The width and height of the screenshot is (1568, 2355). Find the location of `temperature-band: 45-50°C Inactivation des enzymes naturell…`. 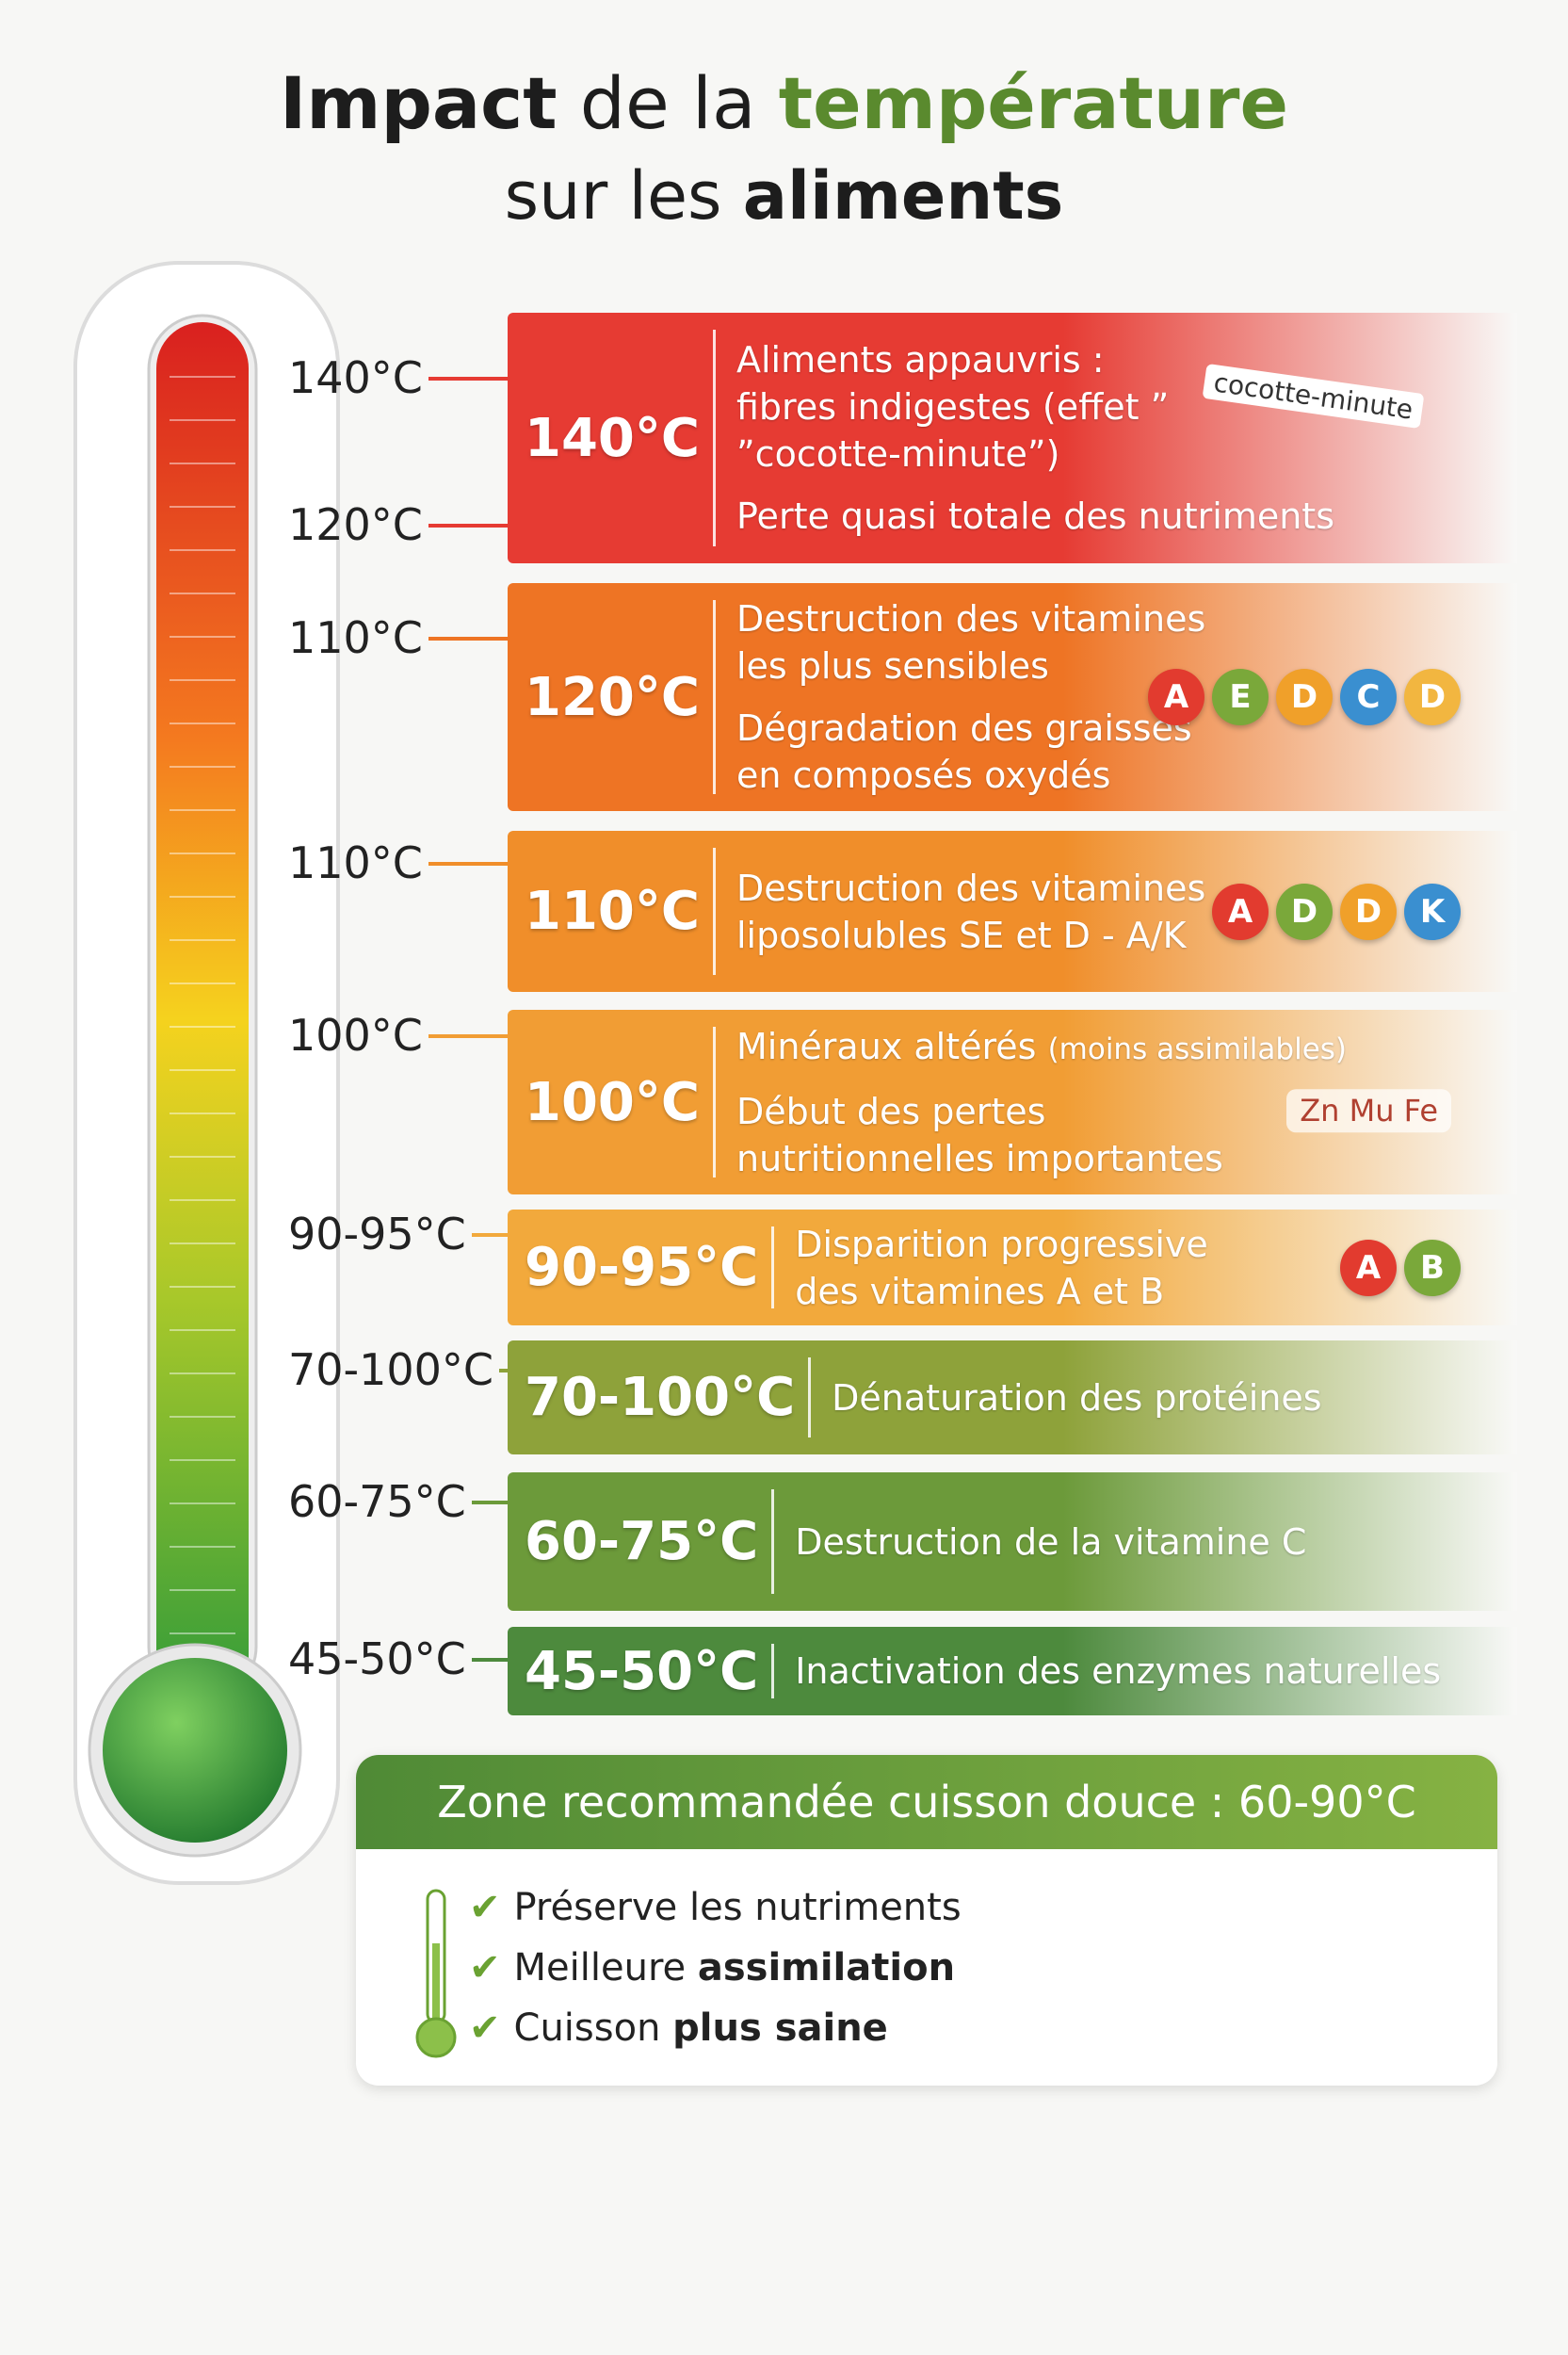

temperature-band: 45-50°C Inactivation des enzymes naturell… is located at coordinates (1012, 1671).